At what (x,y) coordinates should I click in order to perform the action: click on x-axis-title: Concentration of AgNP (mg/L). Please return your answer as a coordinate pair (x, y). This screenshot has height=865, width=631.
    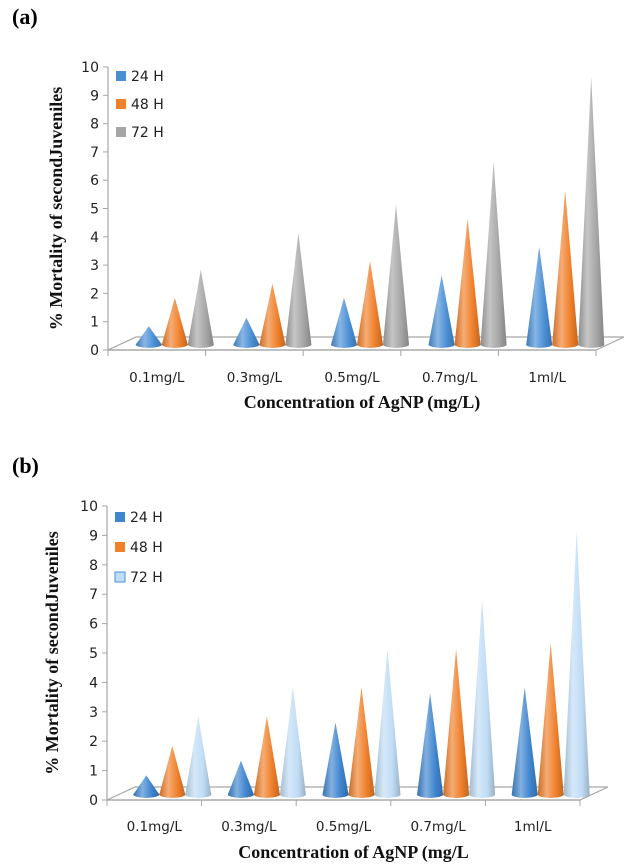
    Looking at the image, I should click on (362, 402).